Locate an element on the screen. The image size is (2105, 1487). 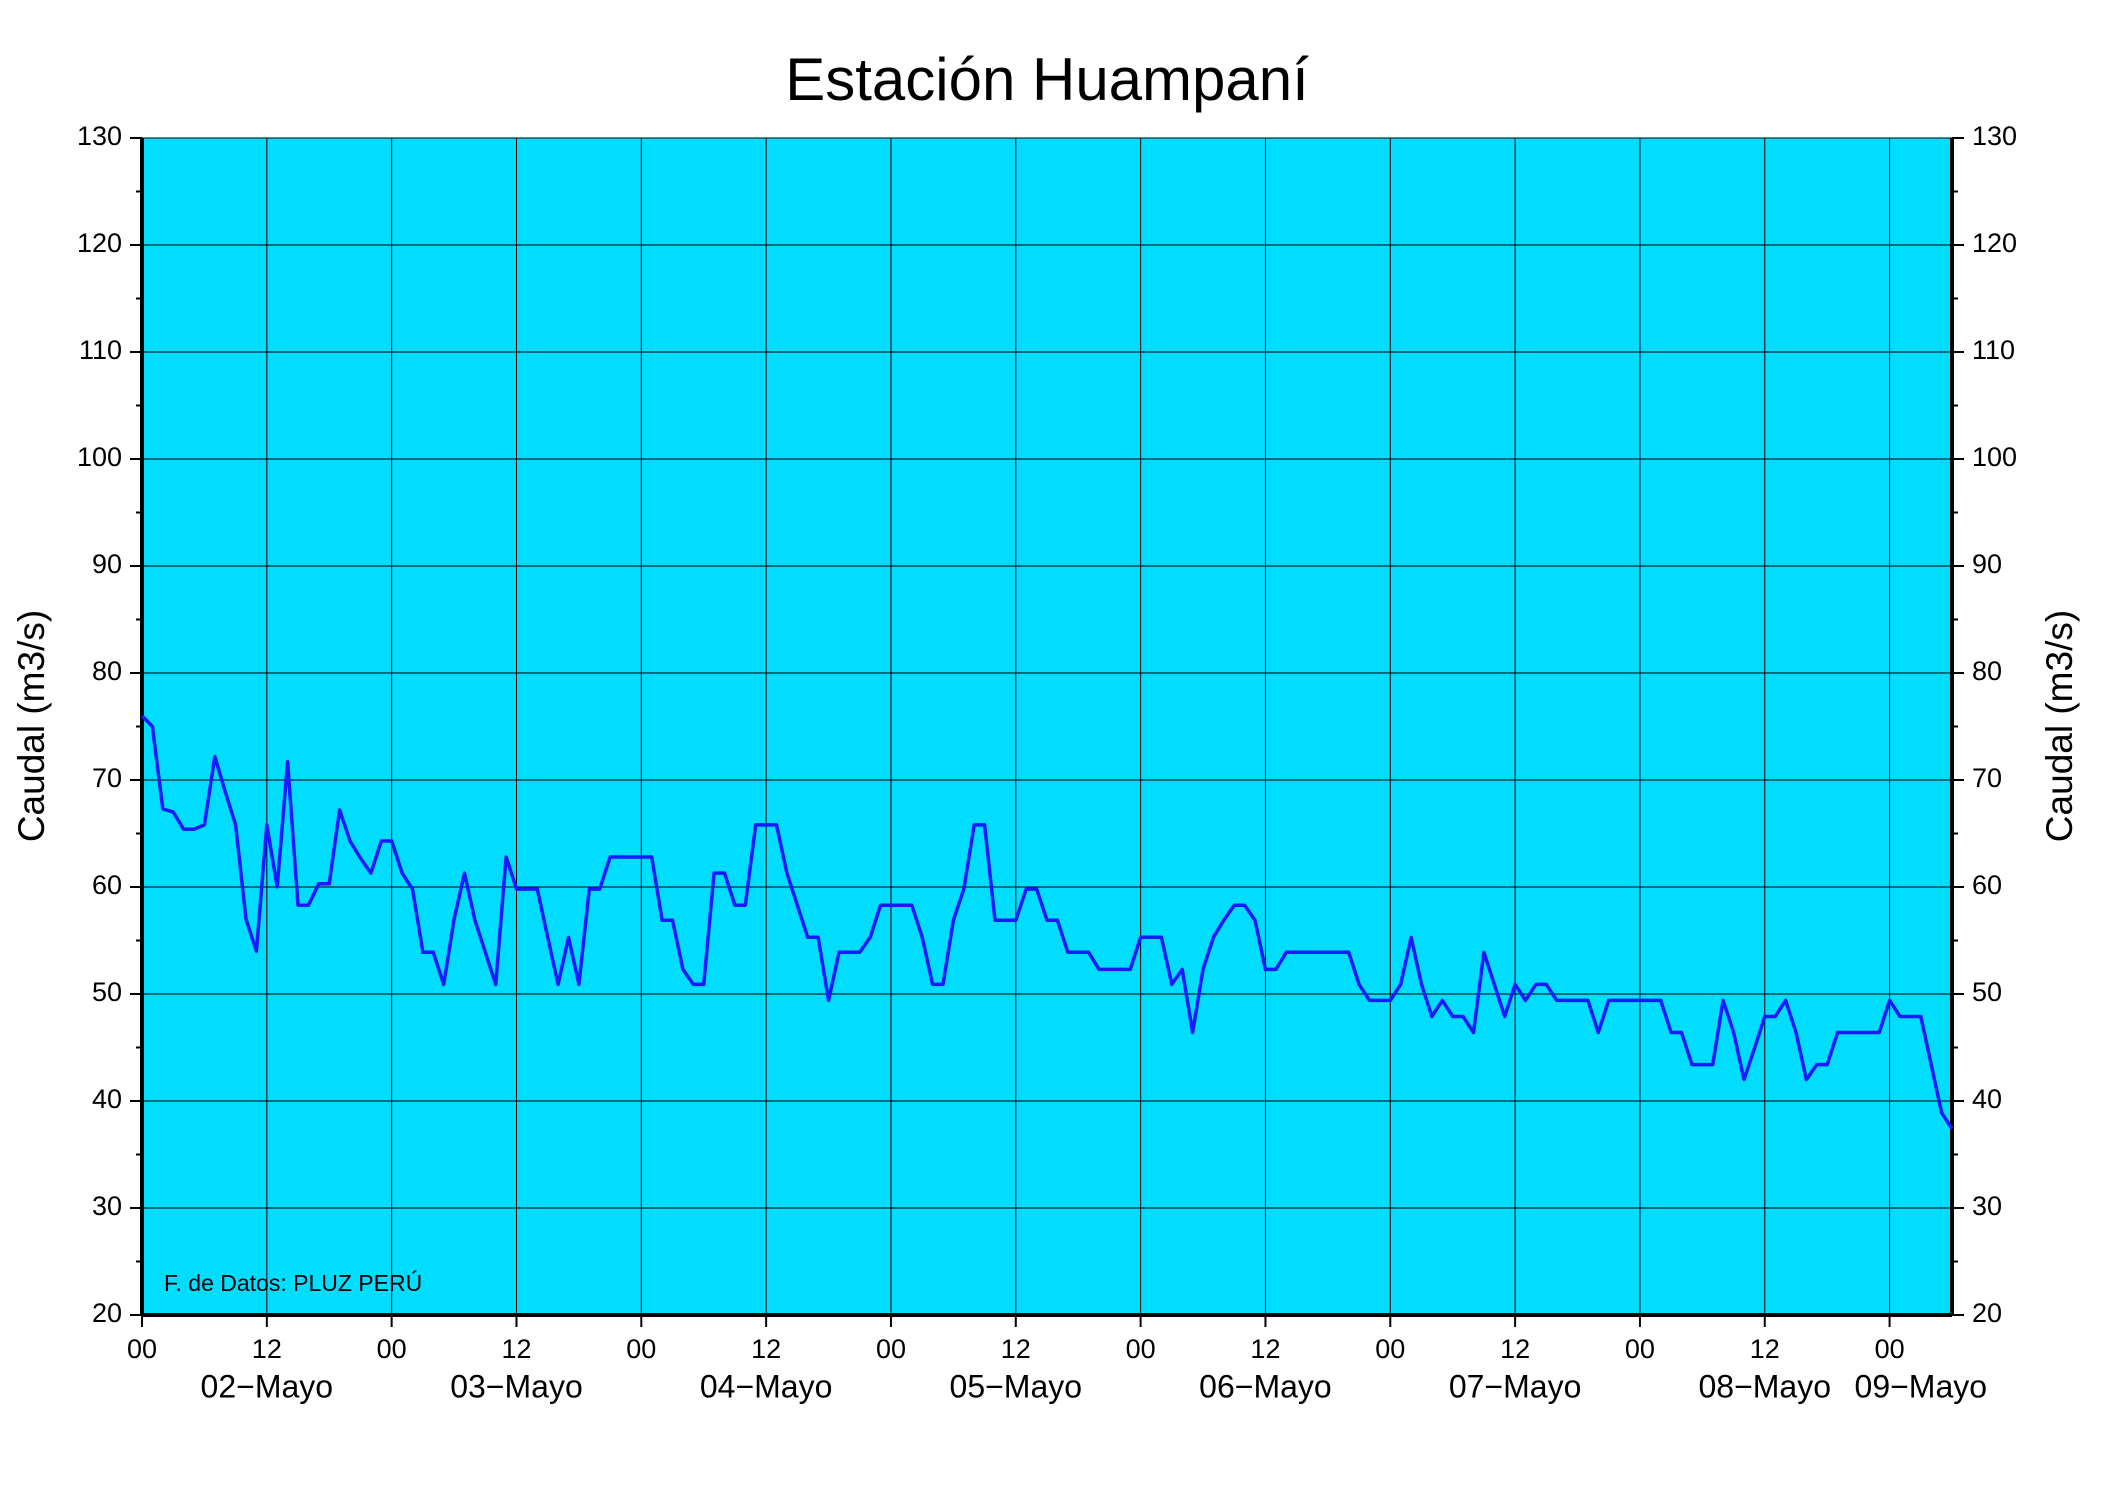
y2-tick-label: 50 is located at coordinates (1987, 992).